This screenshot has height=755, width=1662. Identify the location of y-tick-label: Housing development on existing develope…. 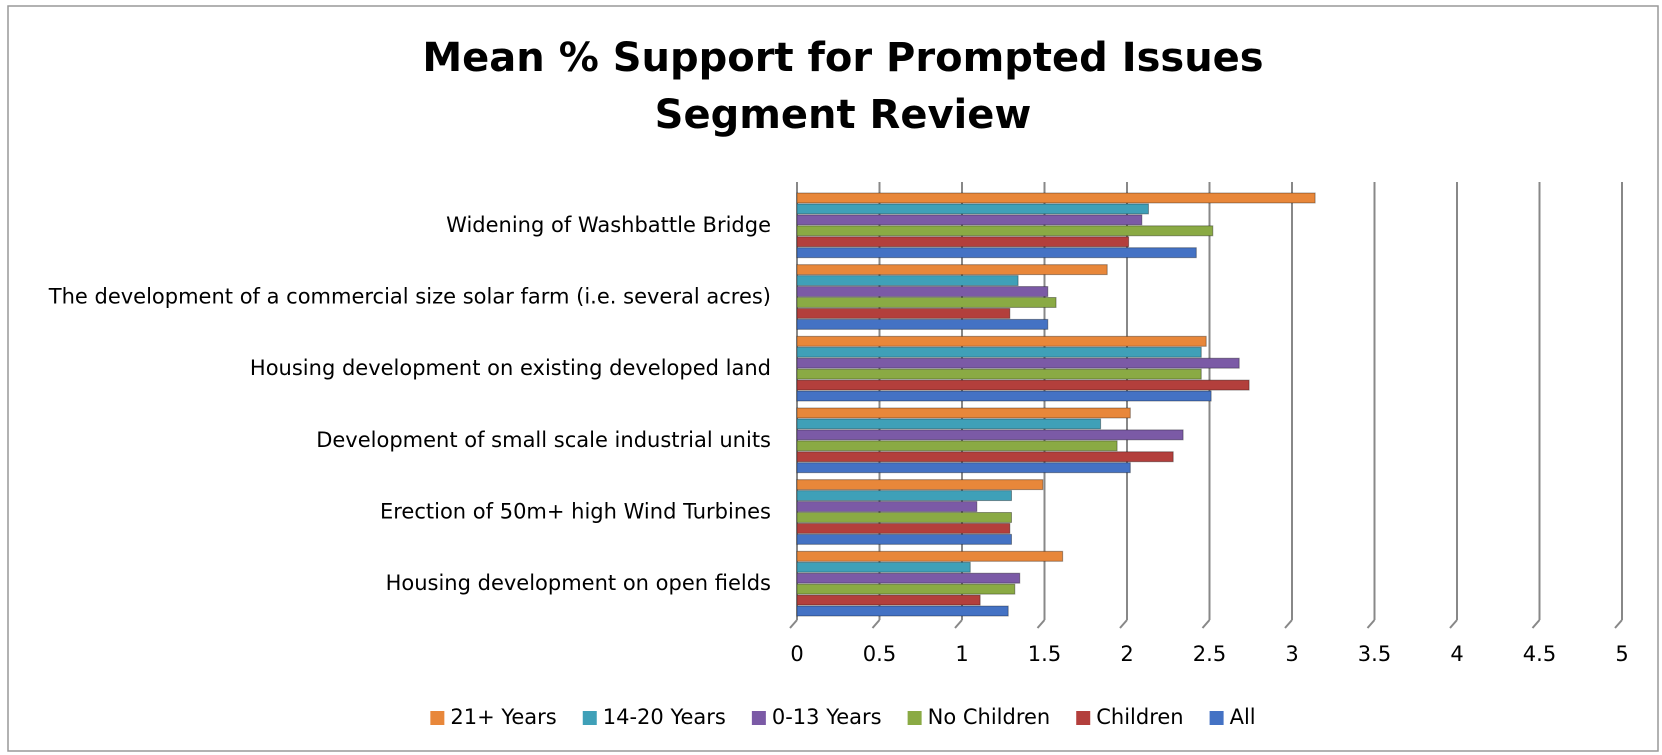
(510, 368).